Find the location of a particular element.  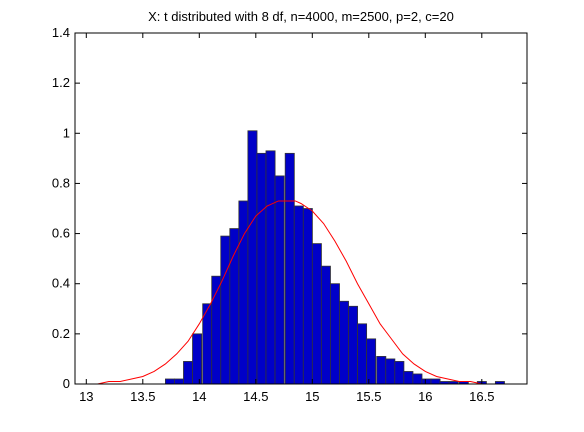

x-tick-label: 15.5 is located at coordinates (368, 396).